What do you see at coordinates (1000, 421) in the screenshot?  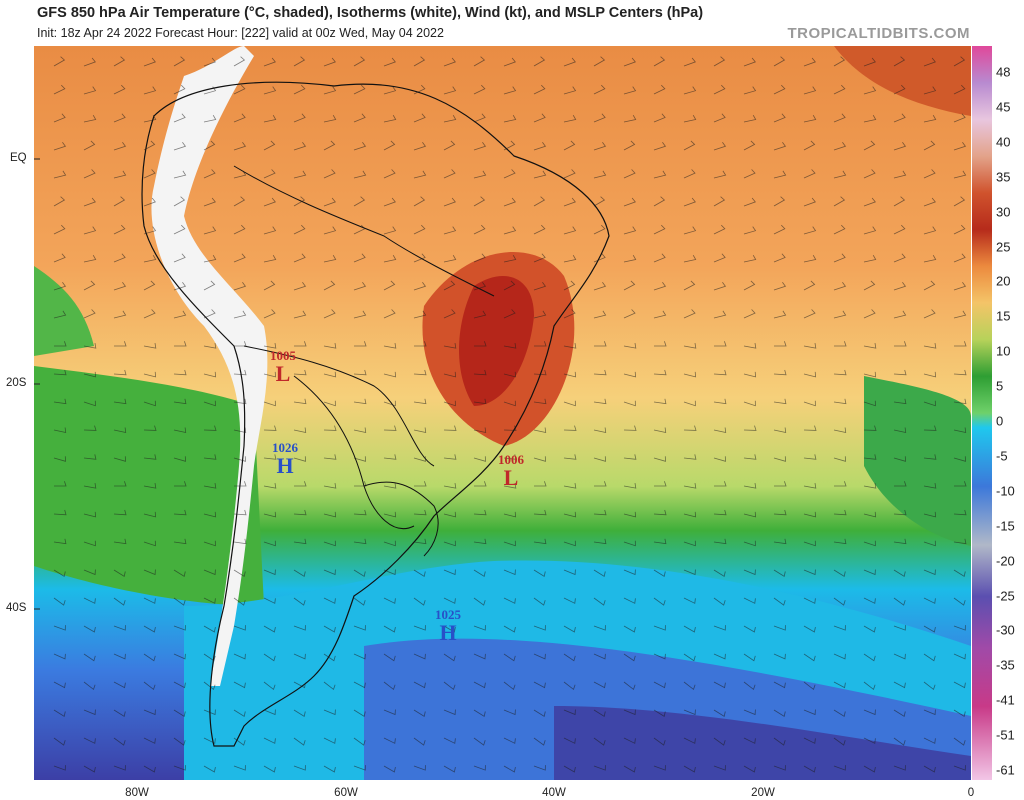 I see `color-scale-label: 0` at bounding box center [1000, 421].